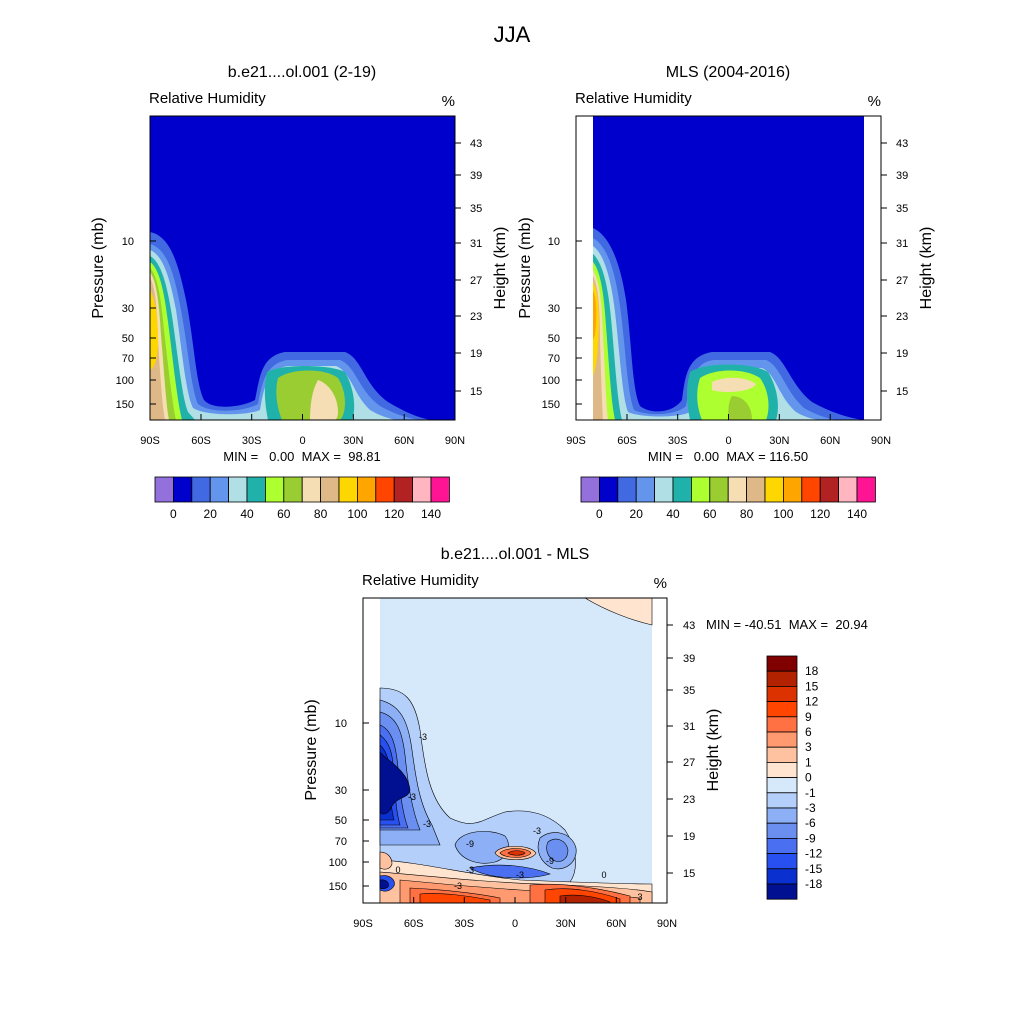 The height and width of the screenshot is (1024, 1024). What do you see at coordinates (476, 281) in the screenshot?
I see `svg-text: 27` at bounding box center [476, 281].